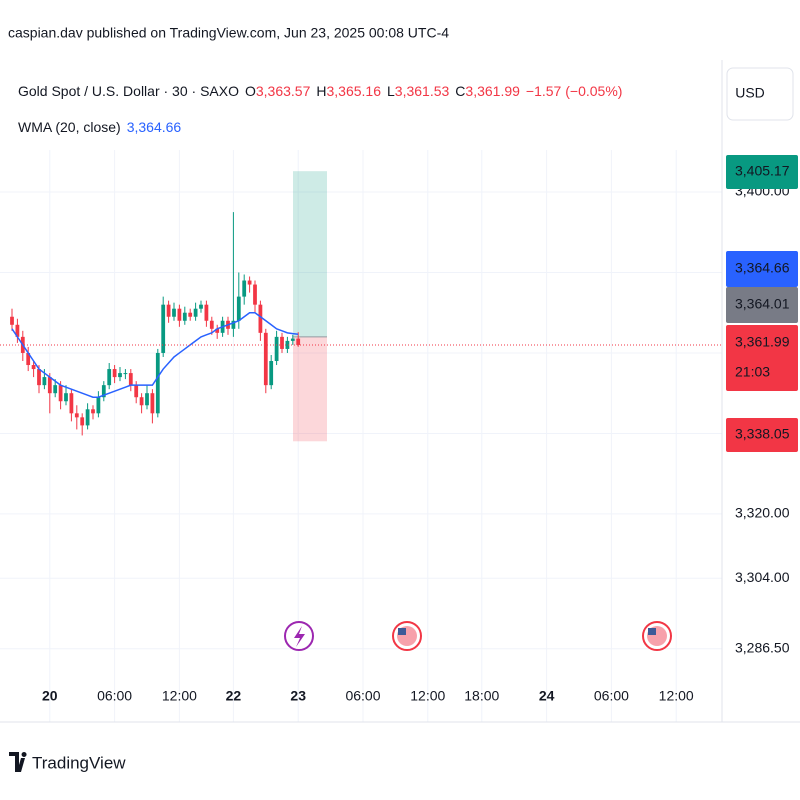 This screenshot has width=800, height=800. Describe the element at coordinates (250, 91) in the screenshot. I see `o-key: O` at that location.